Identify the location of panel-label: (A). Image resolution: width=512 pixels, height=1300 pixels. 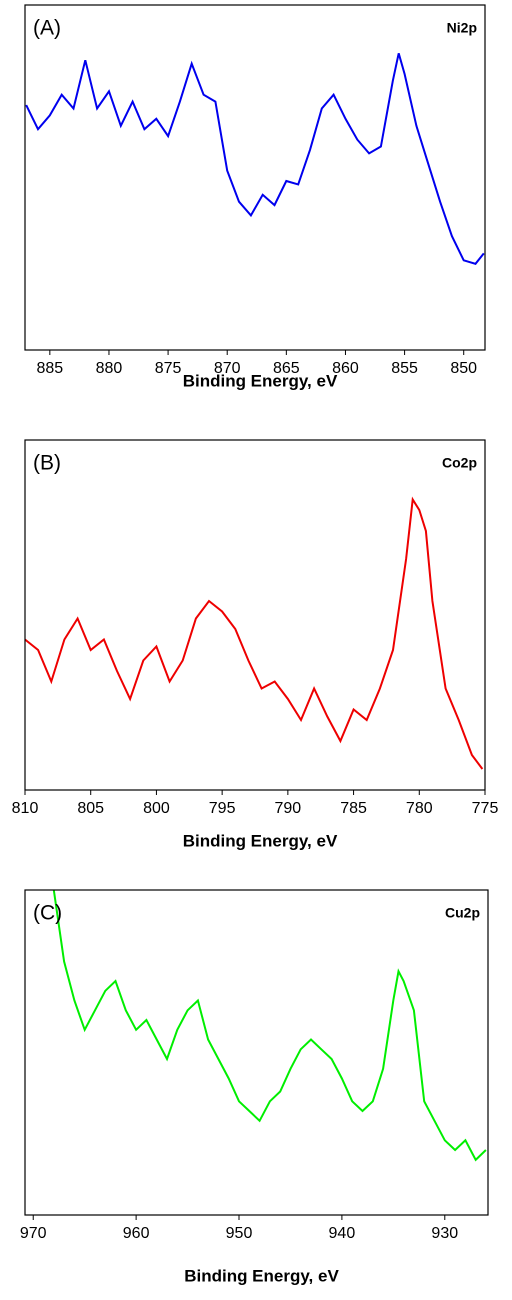
(47, 28).